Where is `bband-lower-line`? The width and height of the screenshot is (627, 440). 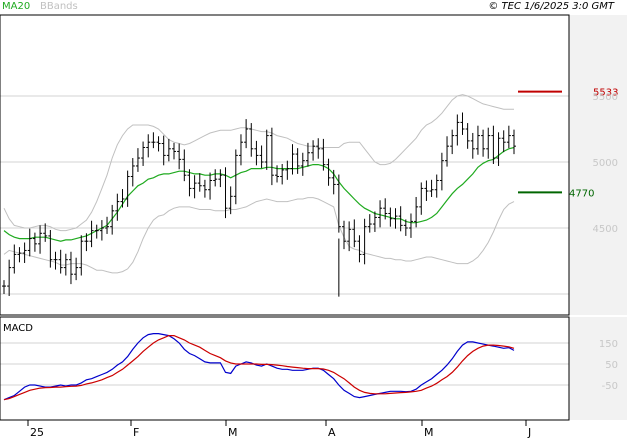
bband-lower-line is located at coordinates (259, 235).